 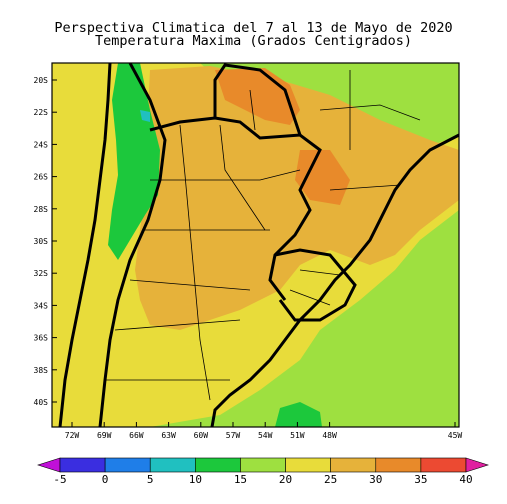 I want to click on lat-label: 28S, so click(x=41, y=209).